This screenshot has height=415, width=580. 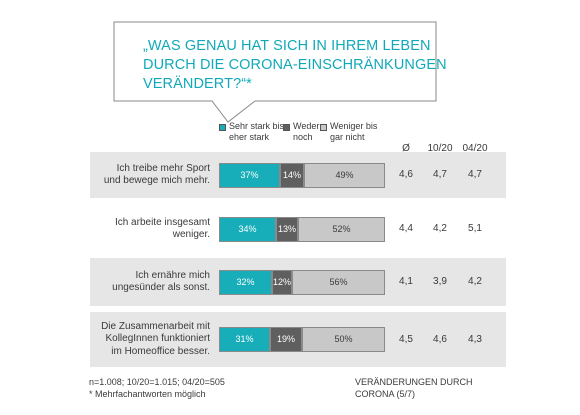 I want to click on question-callout, so click(x=275, y=72).